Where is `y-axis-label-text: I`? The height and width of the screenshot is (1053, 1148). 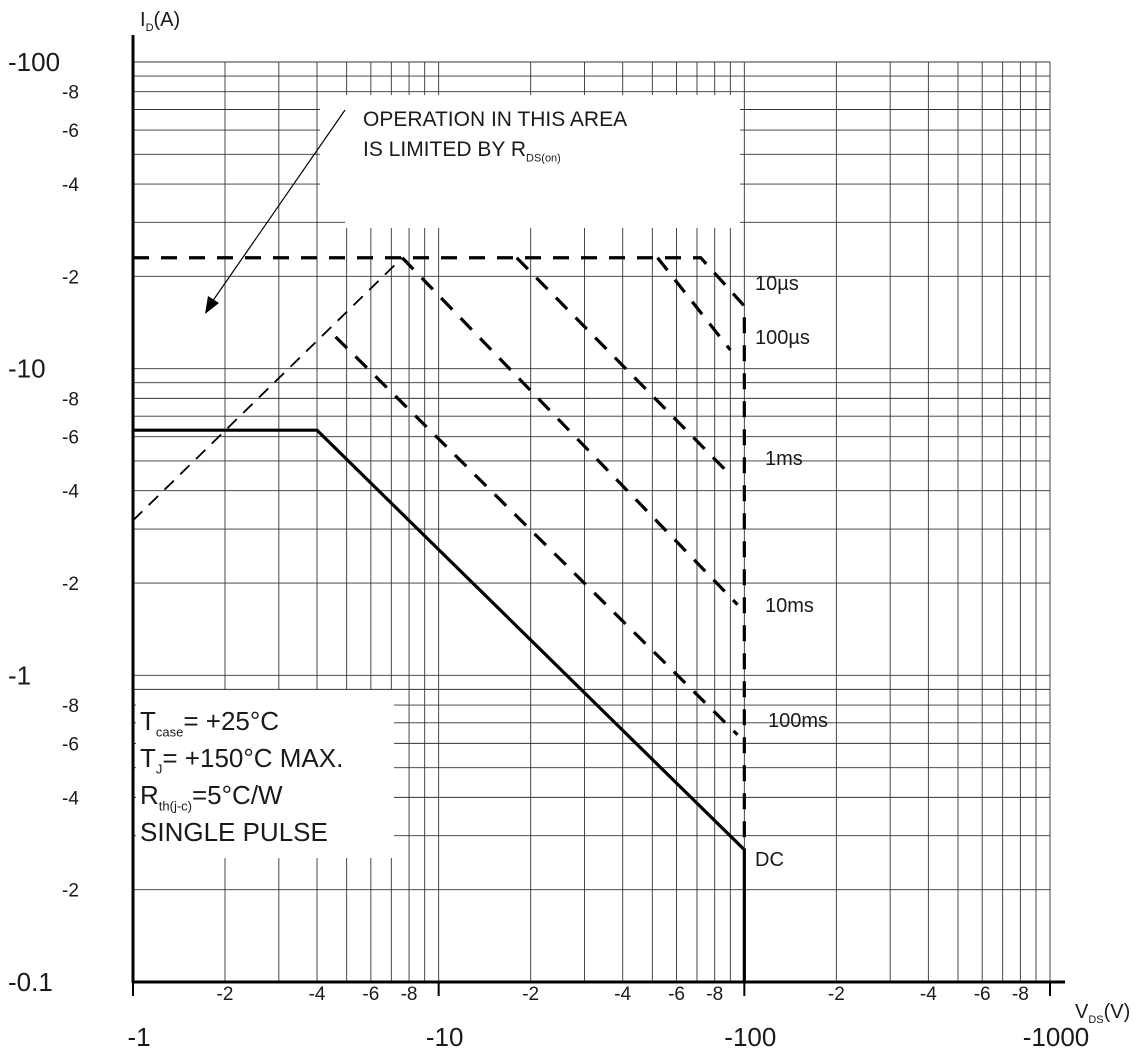
y-axis-label-text: I is located at coordinates (143, 20).